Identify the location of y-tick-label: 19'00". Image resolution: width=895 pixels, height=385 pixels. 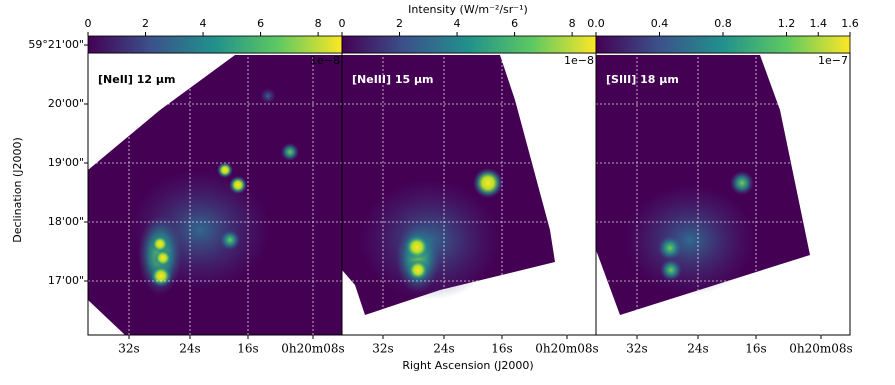
(66, 162).